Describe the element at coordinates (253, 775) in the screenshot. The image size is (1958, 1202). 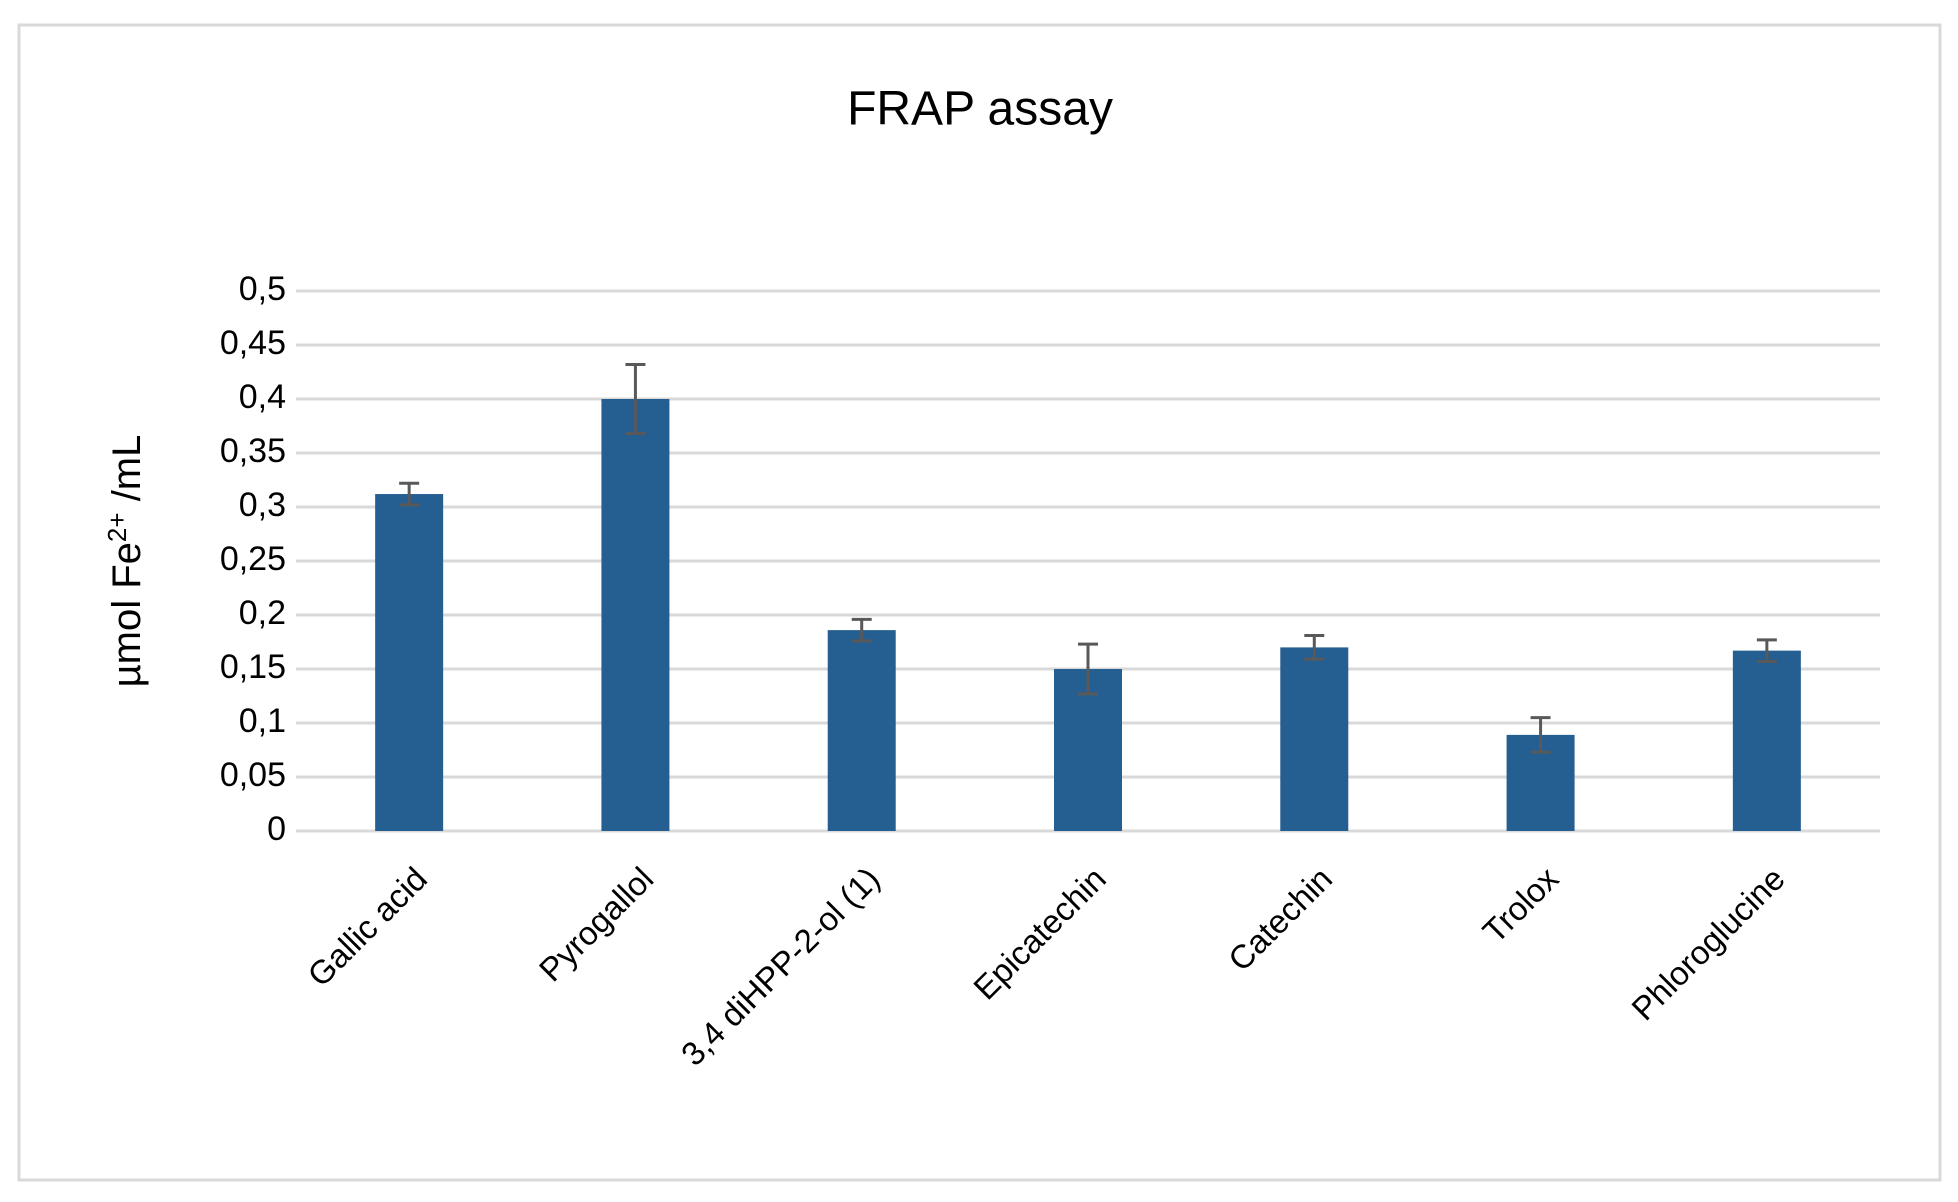
I see `y-tick-label: 0,05` at that location.